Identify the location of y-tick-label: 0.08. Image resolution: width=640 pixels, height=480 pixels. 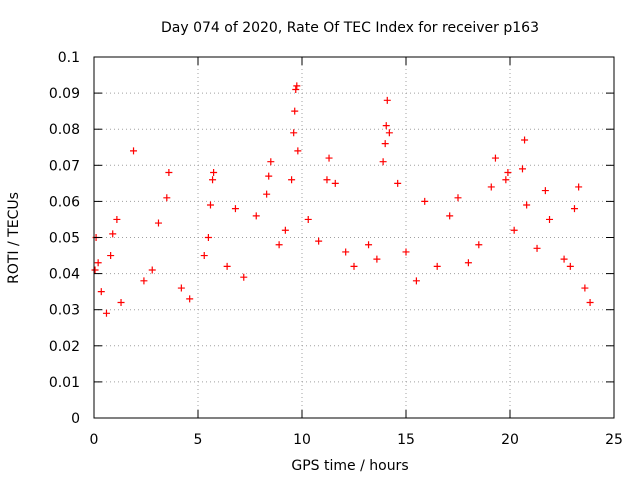
(64, 130).